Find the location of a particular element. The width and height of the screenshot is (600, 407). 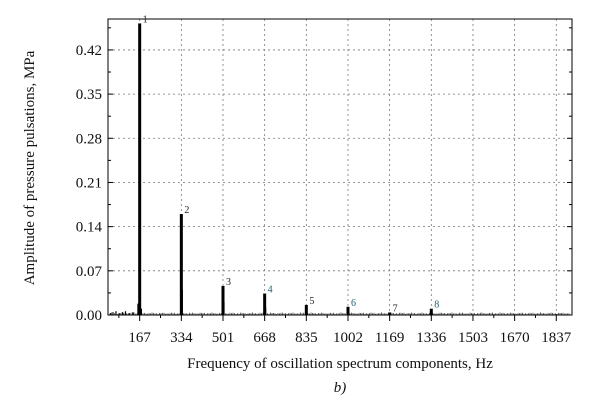

y-tick-label: 0.42 is located at coordinates (89, 51).